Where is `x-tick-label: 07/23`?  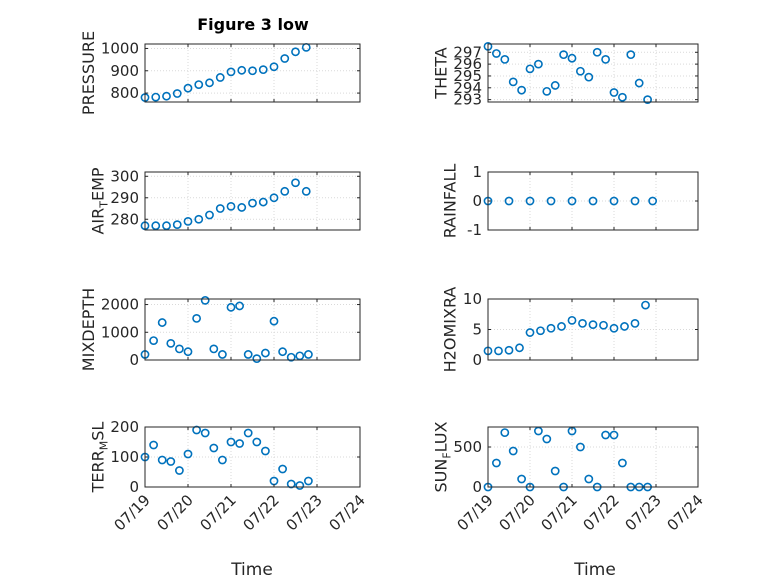 x-tick-label: 07/23 is located at coordinates (643, 512).